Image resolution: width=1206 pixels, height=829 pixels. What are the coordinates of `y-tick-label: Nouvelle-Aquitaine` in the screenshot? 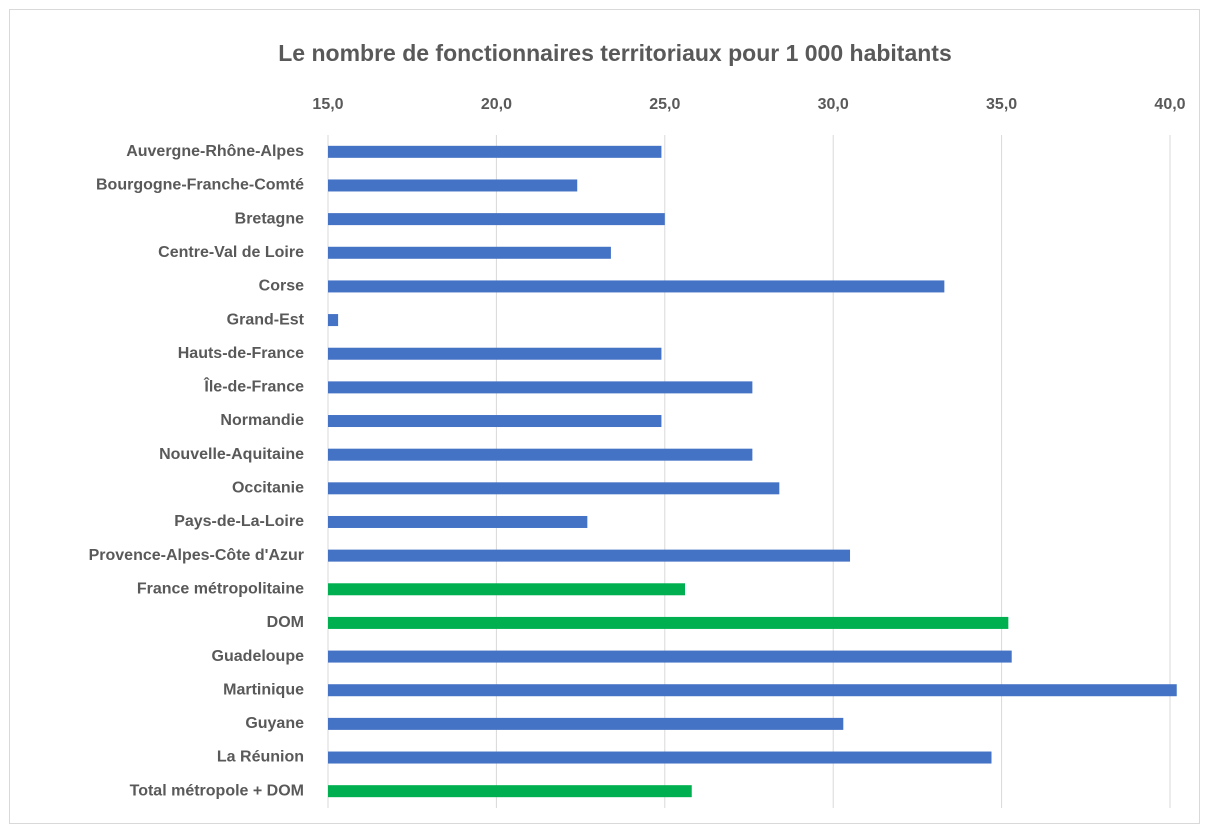 It's located at (231, 454).